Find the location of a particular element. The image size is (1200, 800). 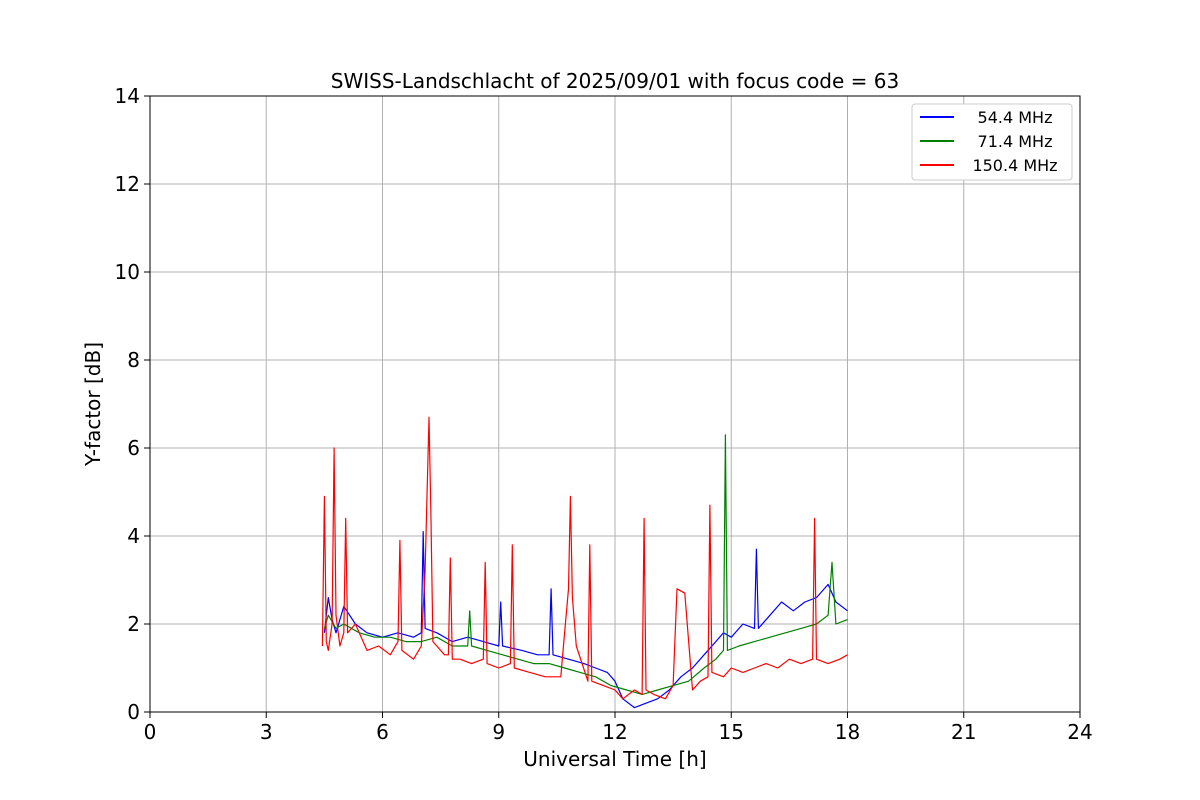

x-tick-label: 6 is located at coordinates (382, 732).